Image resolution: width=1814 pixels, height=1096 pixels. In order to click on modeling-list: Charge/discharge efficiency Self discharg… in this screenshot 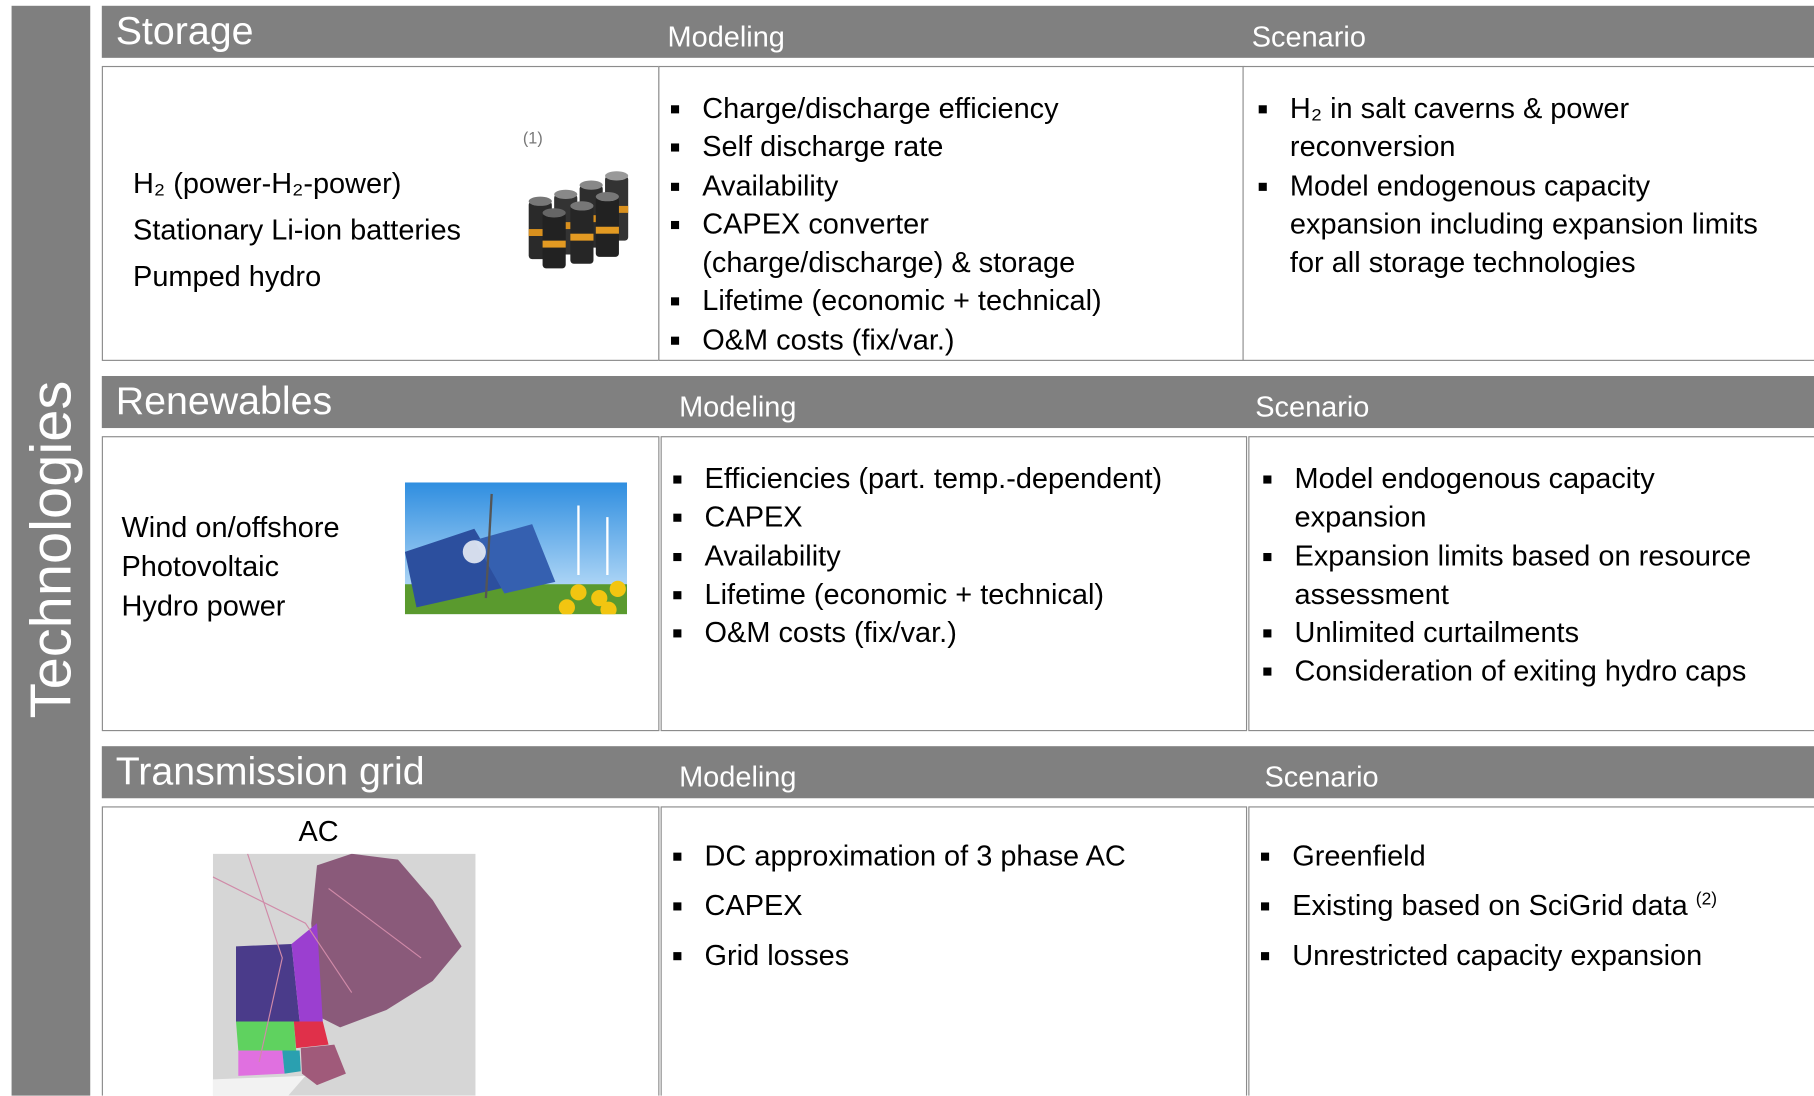, I will do `click(896, 225)`.